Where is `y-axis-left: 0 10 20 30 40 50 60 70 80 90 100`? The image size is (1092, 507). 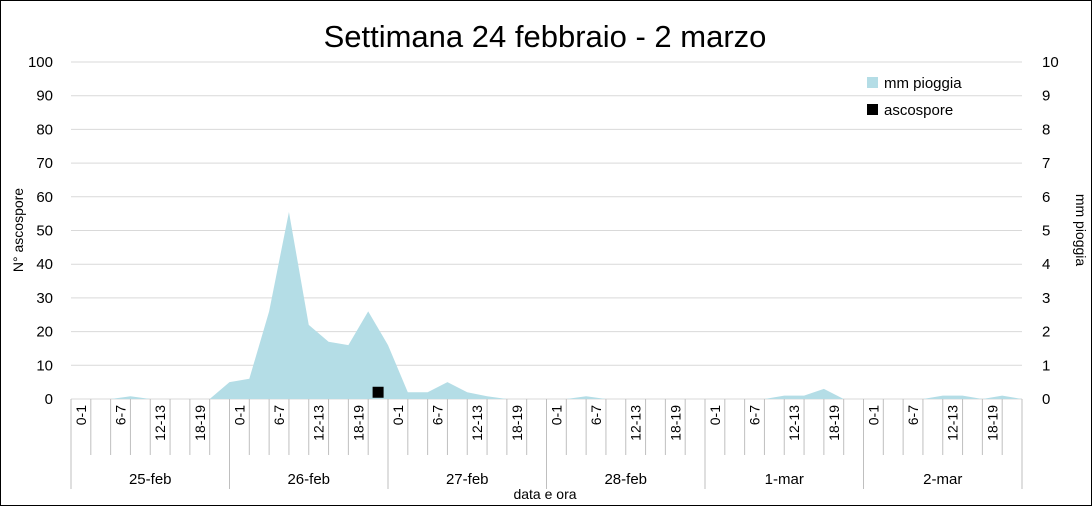
y-axis-left: 0 10 20 30 40 50 60 70 80 90 100 is located at coordinates (40, 231).